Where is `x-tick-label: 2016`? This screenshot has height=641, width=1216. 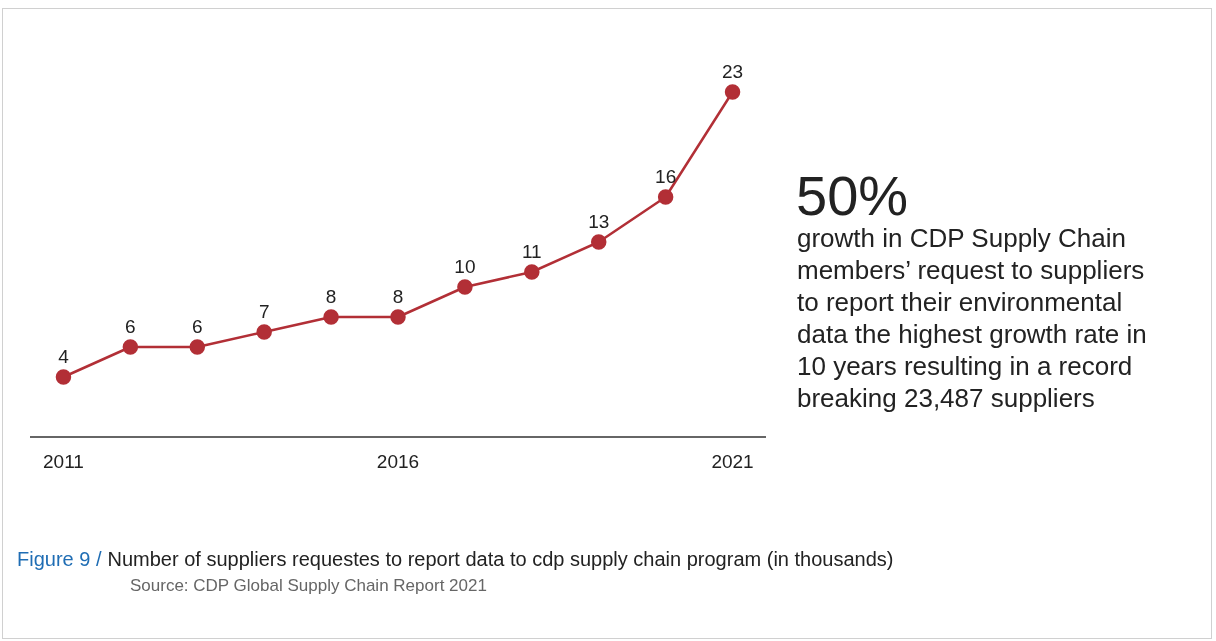
x-tick-label: 2016 is located at coordinates (398, 462).